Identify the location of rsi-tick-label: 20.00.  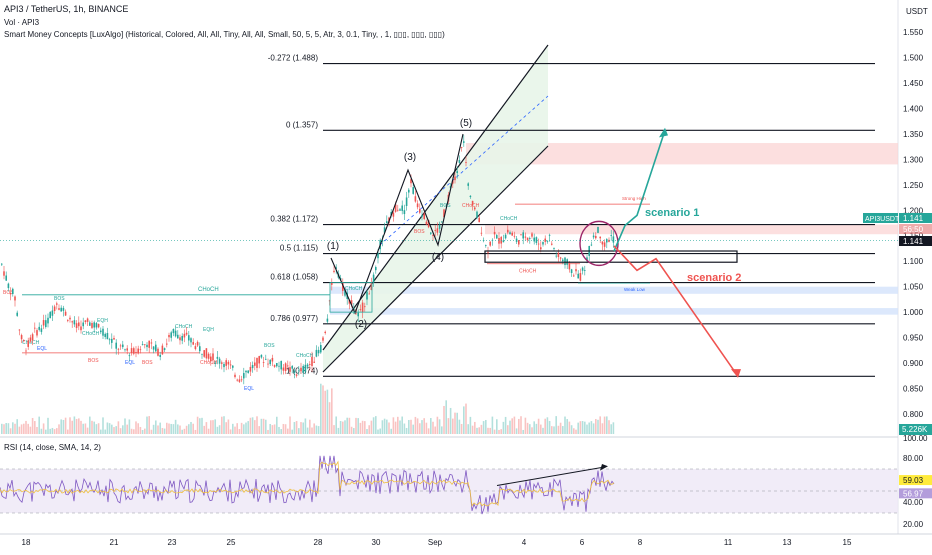
(913, 524).